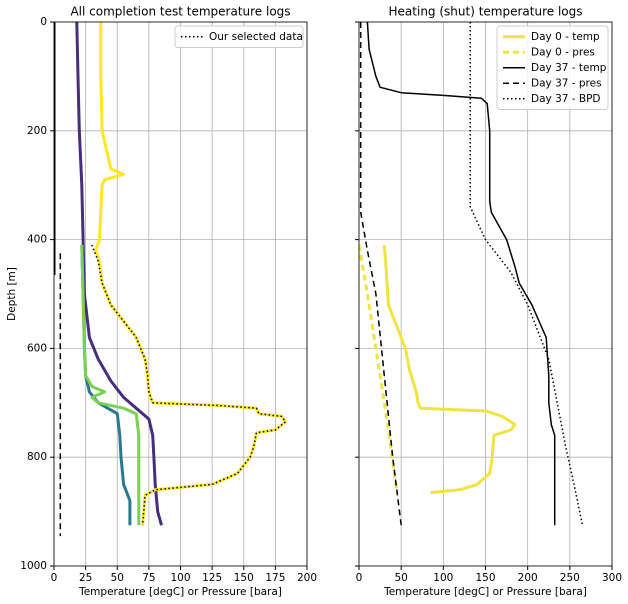 The height and width of the screenshot is (604, 628). Describe the element at coordinates (563, 52) in the screenshot. I see `legend-label: Day 0 - pres` at that location.